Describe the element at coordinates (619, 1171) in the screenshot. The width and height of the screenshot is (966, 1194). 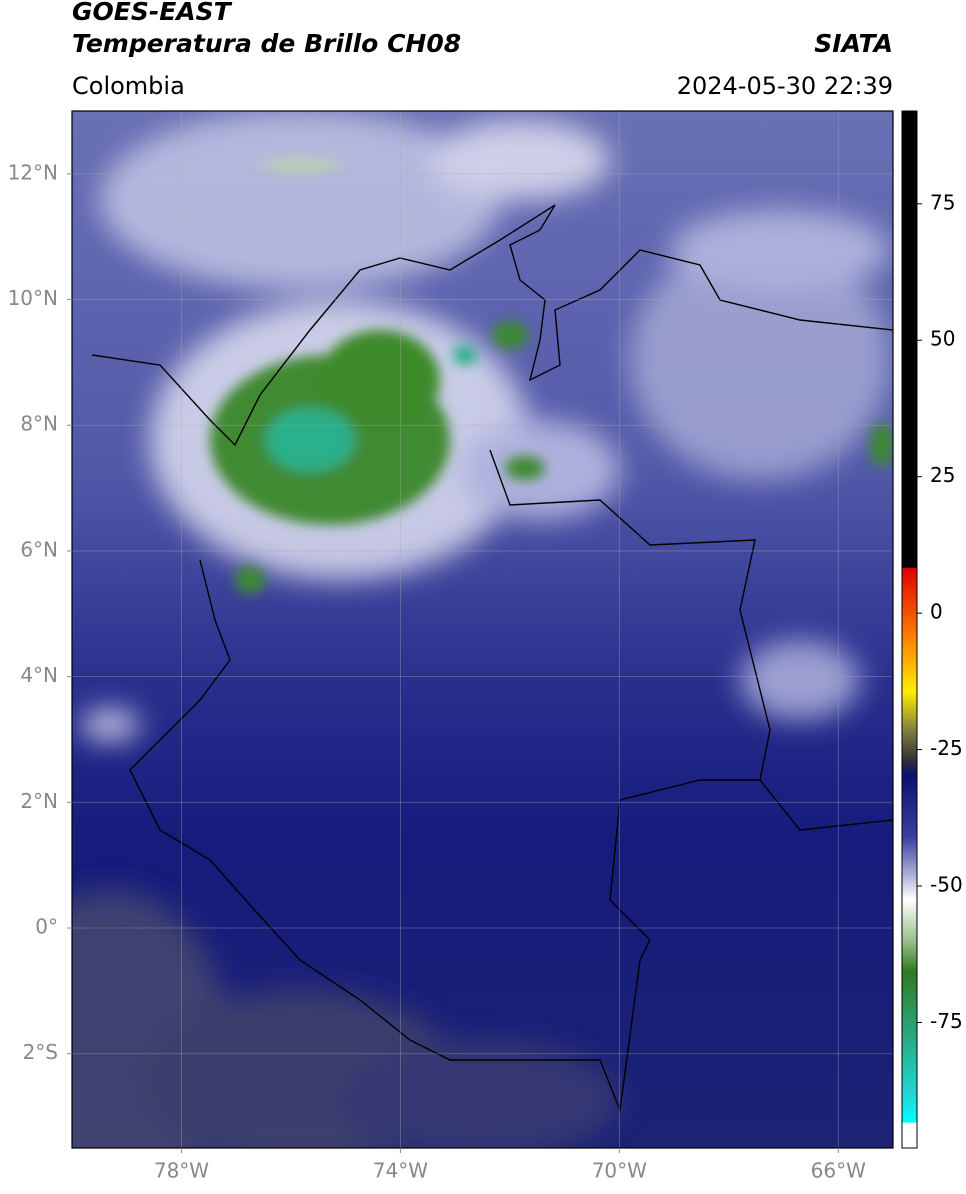
I see `lon-tick-label: 70°W` at that location.